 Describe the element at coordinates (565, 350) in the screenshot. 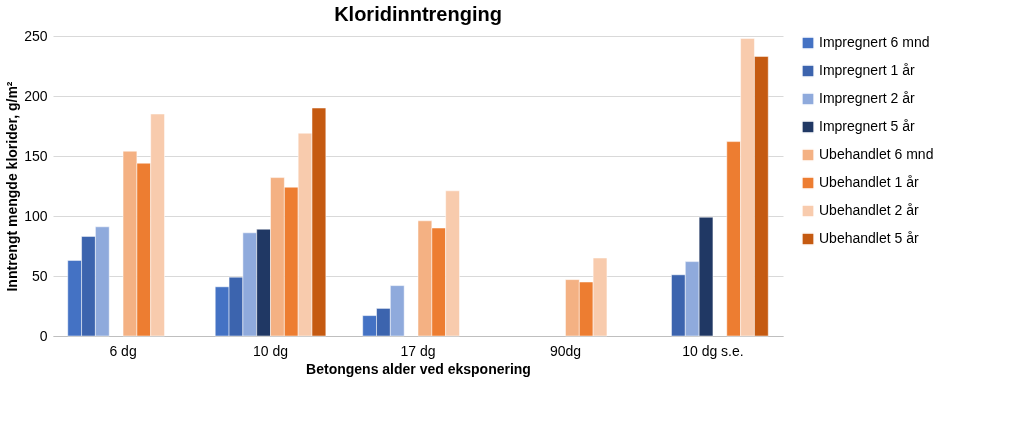

I see `x-tick-label: 90dg` at that location.